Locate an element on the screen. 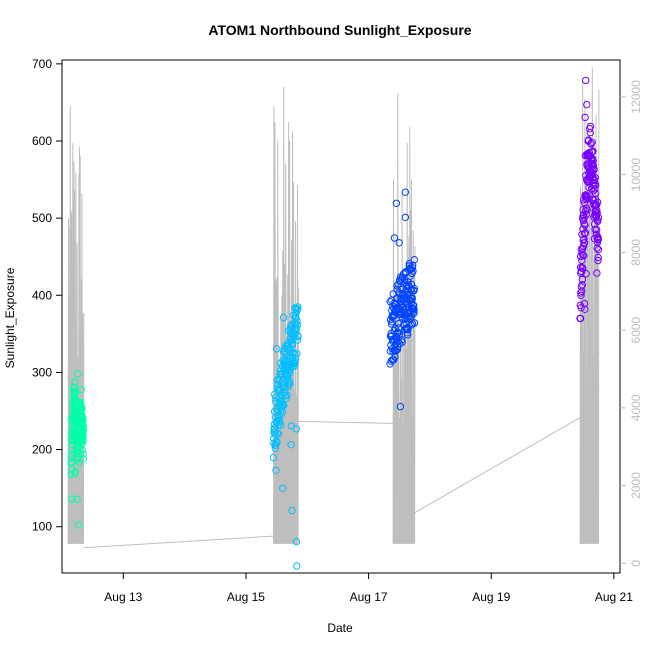  y-tick-label: 500 is located at coordinates (42, 218).